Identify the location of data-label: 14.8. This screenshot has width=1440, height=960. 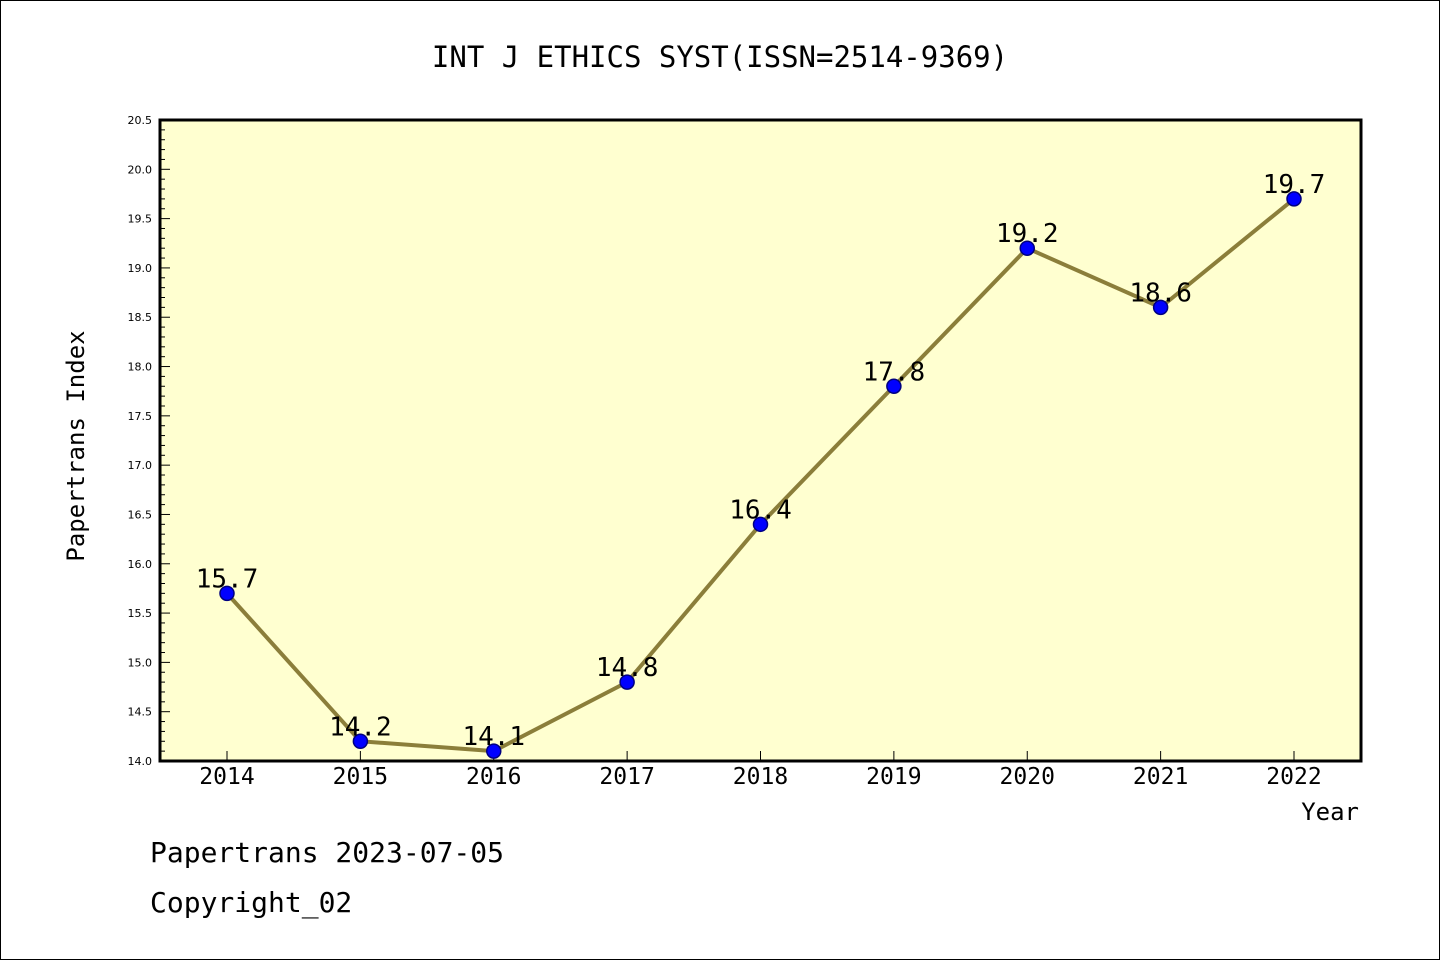
(627, 668).